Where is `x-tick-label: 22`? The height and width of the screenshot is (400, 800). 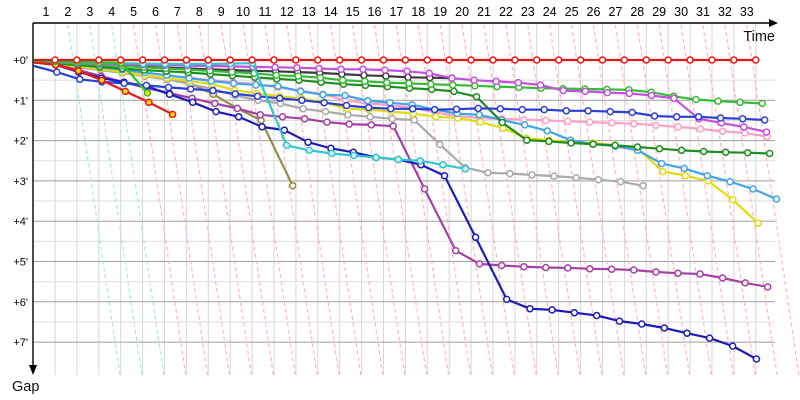 x-tick-label: 22 is located at coordinates (506, 12).